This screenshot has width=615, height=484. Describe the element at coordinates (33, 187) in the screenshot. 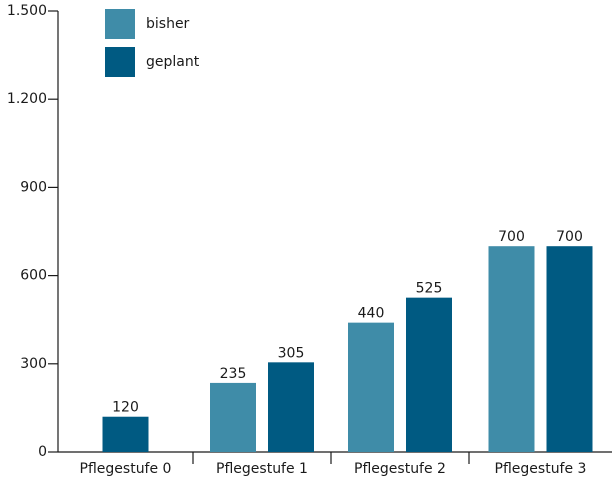

I see `y-tick-label: 900` at that location.